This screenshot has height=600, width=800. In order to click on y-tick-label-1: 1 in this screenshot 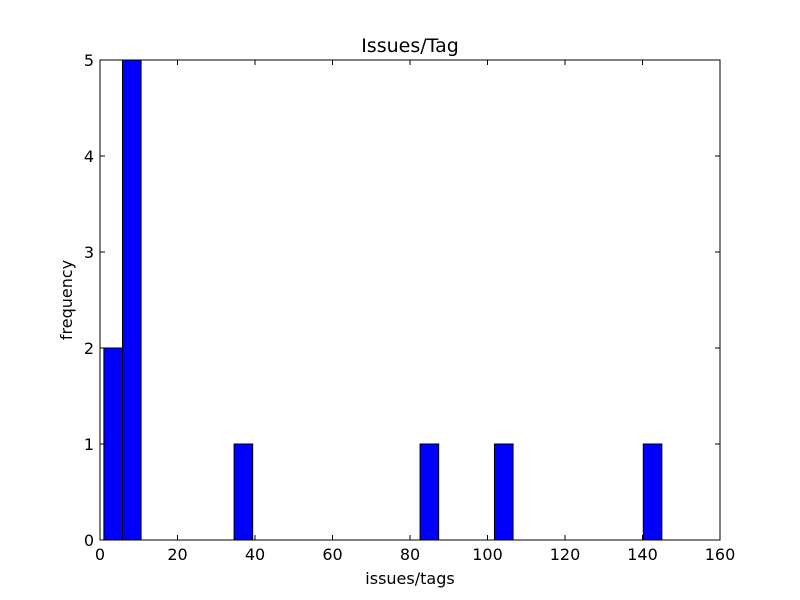, I will do `click(89, 444)`.